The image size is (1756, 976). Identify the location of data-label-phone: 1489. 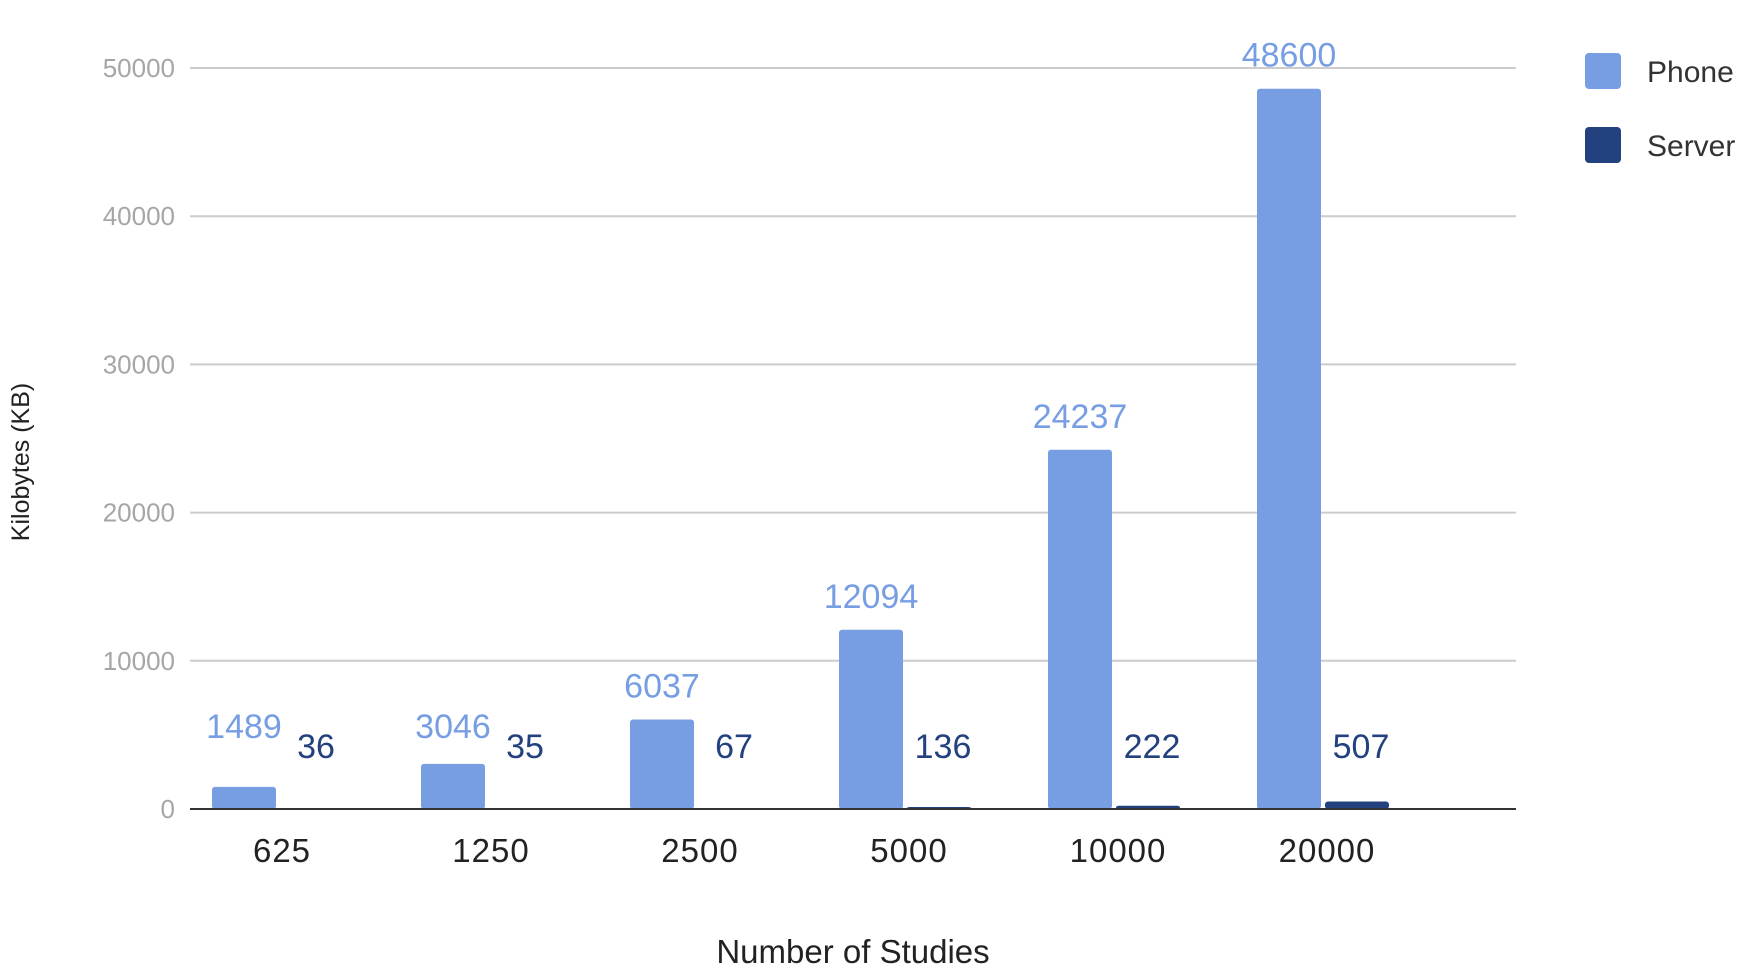
(244, 727).